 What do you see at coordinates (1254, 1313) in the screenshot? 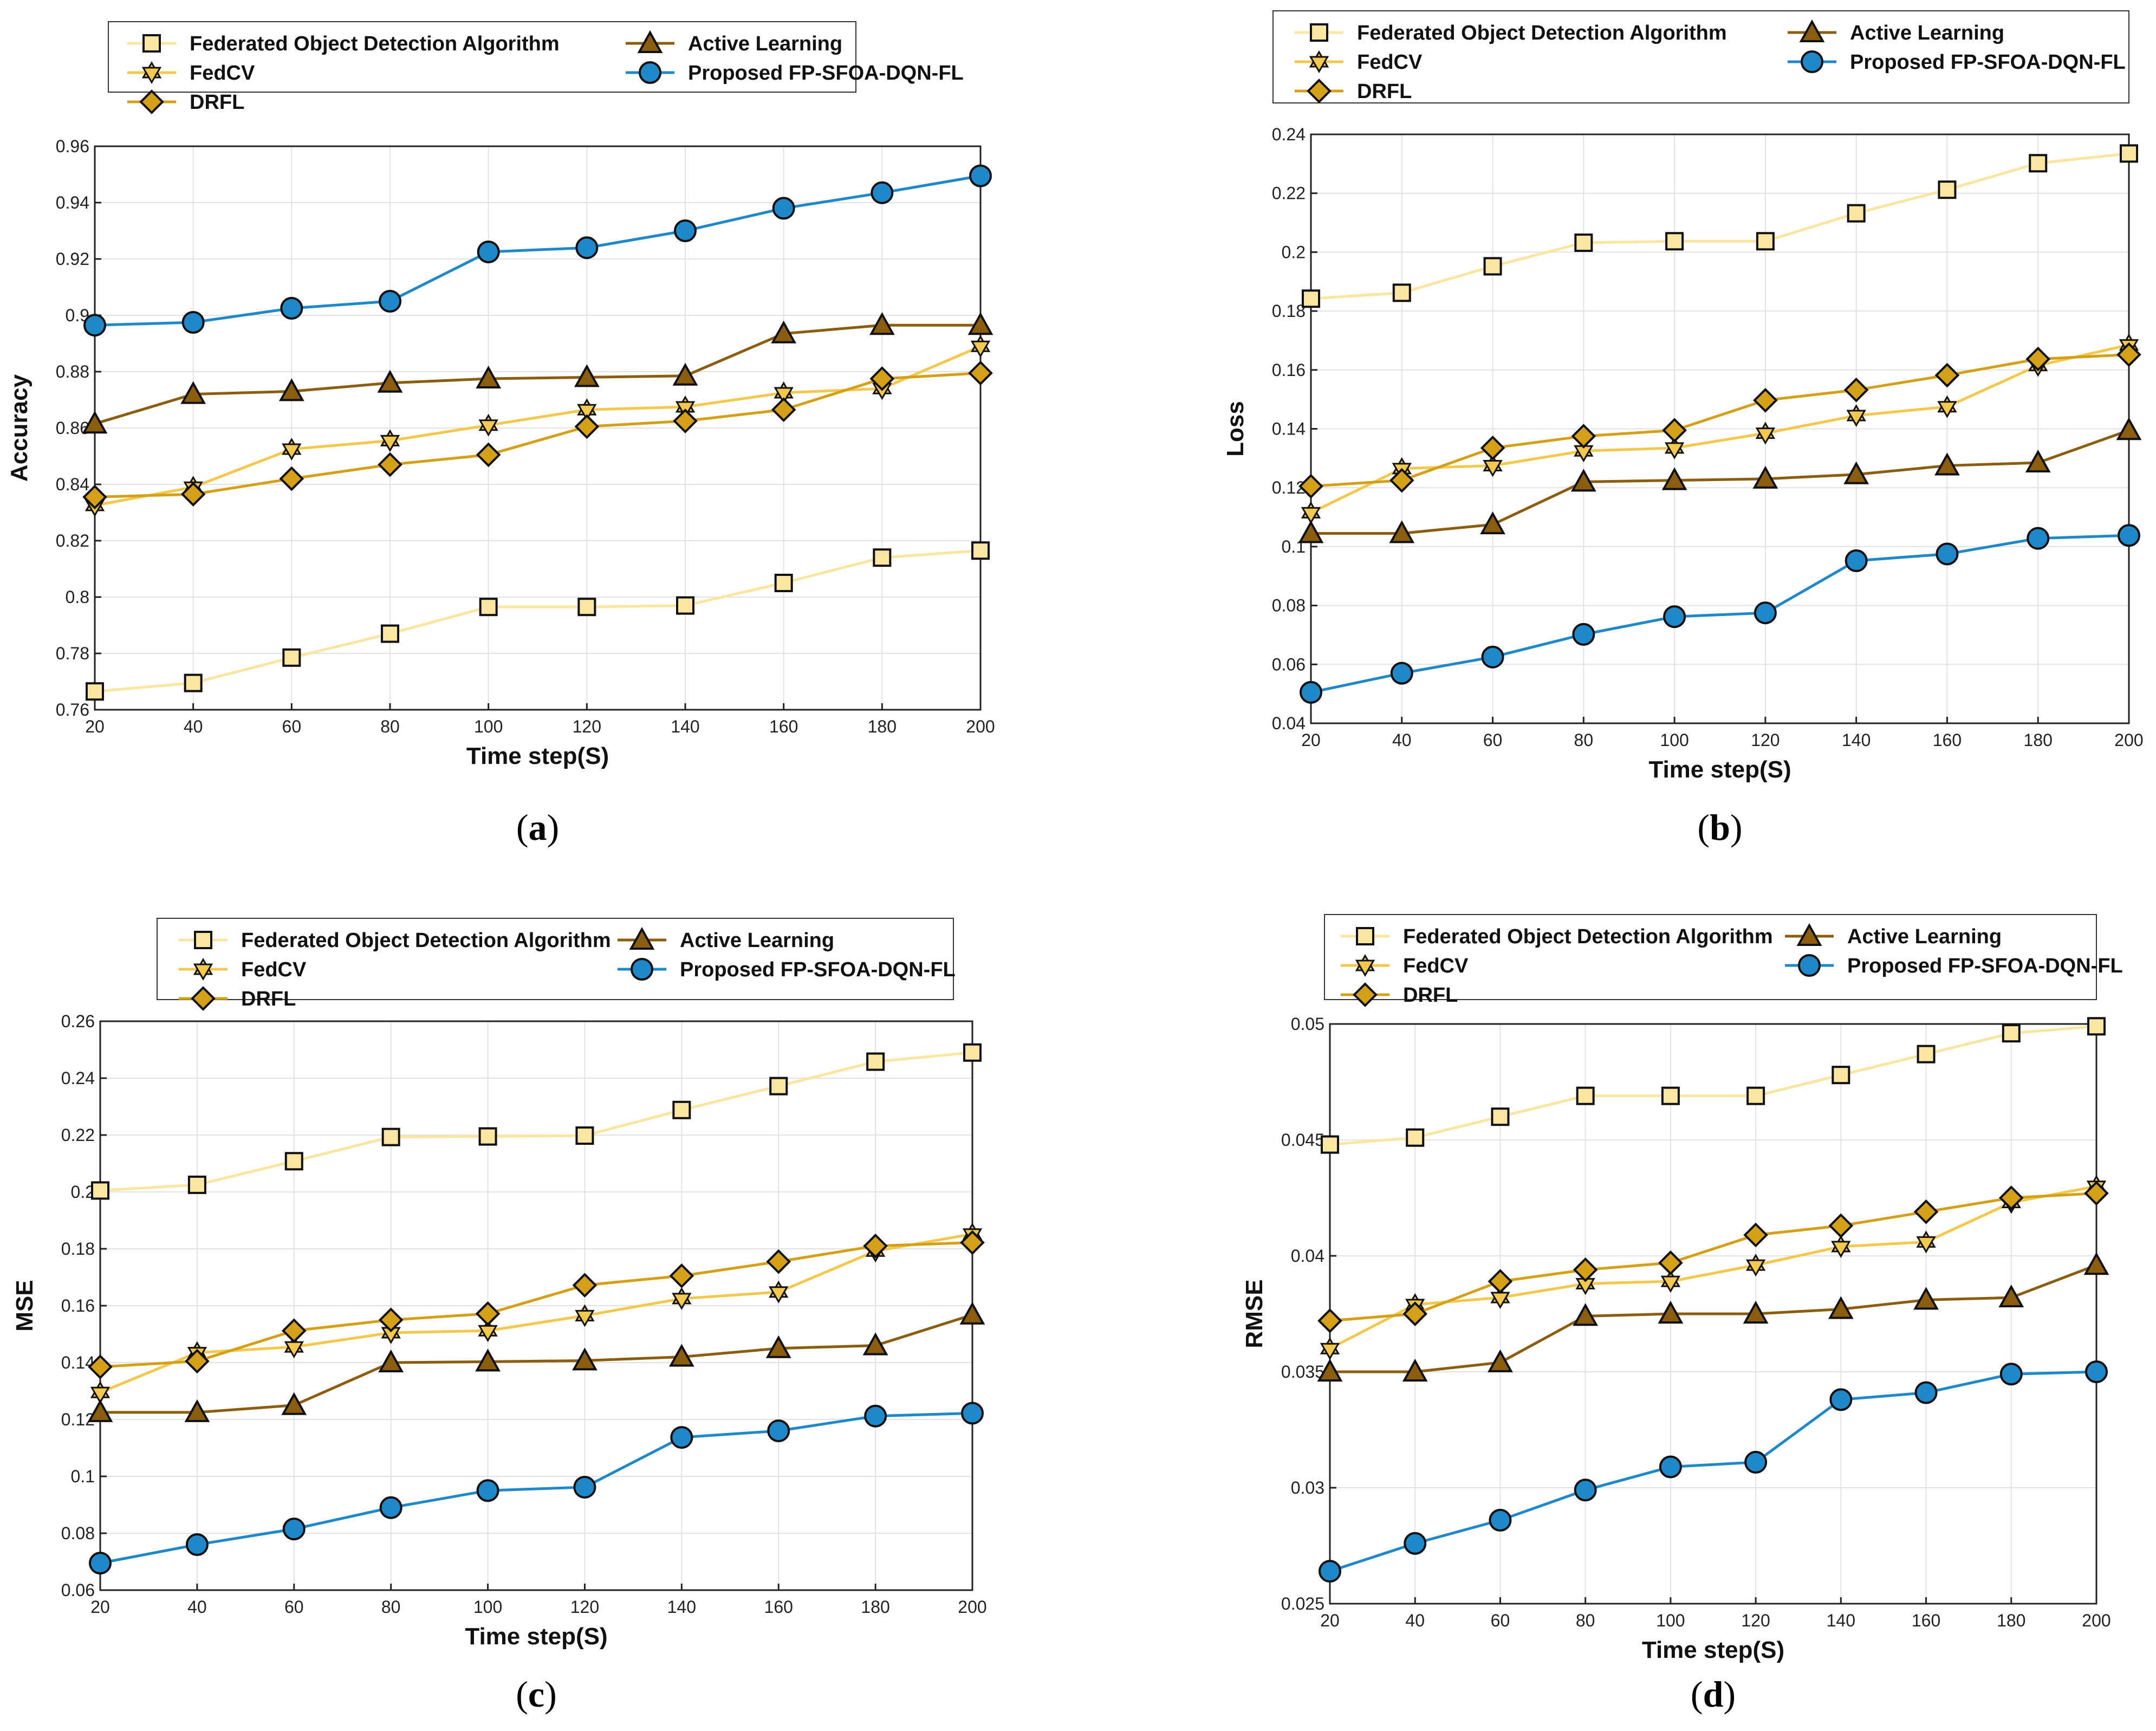
I see `y-axis-label: RMSE` at bounding box center [1254, 1313].